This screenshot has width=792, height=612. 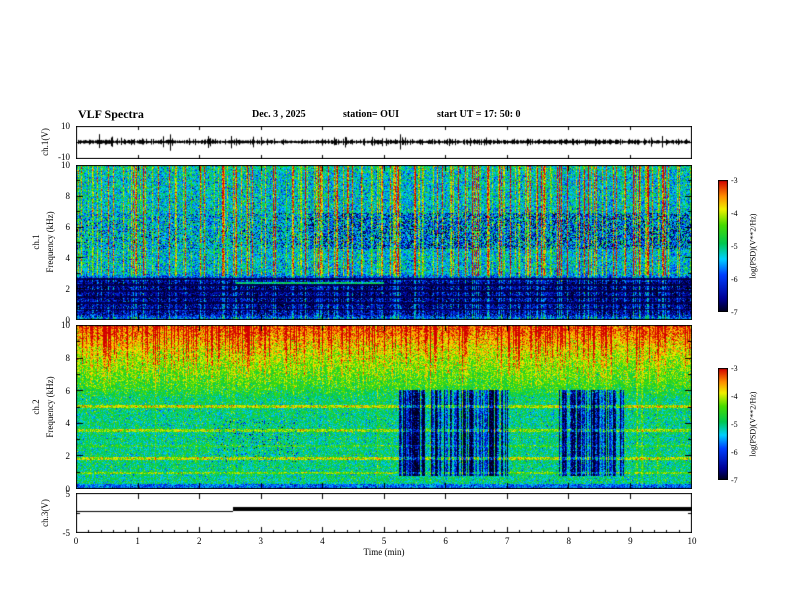 I want to click on colorbar2-label: log(PSD)(V**2/Hz), so click(x=753, y=424).